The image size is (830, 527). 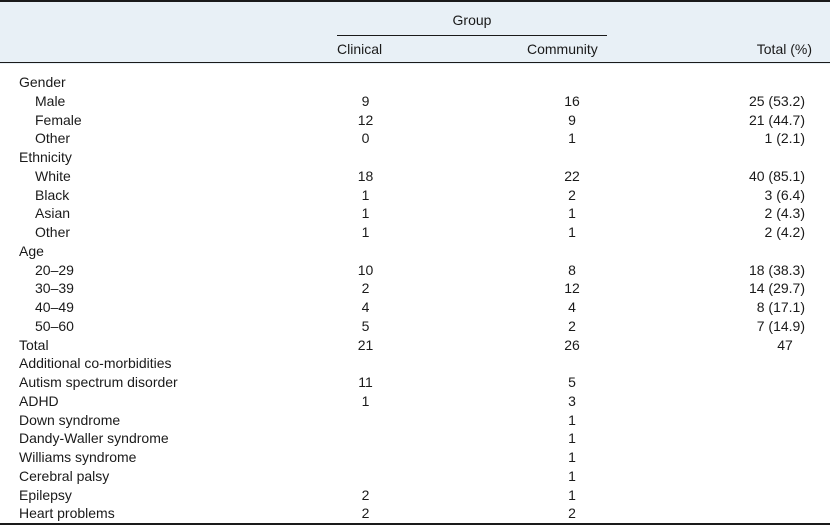 I want to click on table-row: Other 1 1 2 (4.2), so click(x=415, y=232).